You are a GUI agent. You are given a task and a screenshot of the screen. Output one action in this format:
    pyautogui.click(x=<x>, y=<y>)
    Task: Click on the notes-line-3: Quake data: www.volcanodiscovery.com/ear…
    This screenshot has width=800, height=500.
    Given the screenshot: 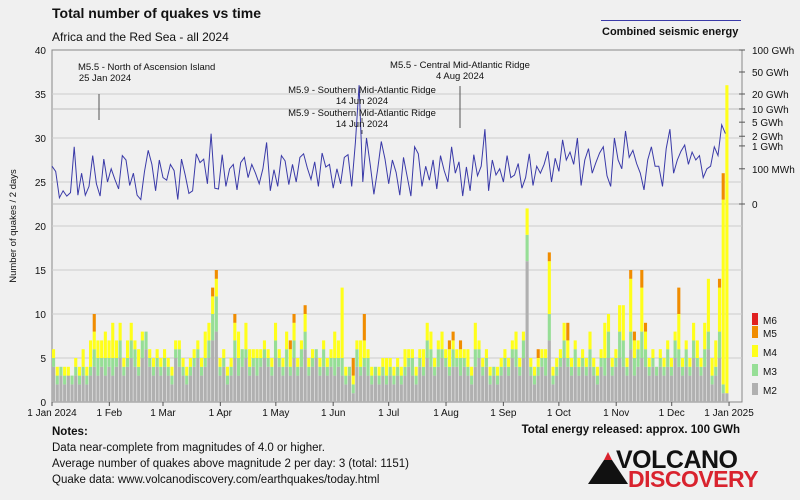 What is the action you would take?
    pyautogui.click(x=216, y=480)
    